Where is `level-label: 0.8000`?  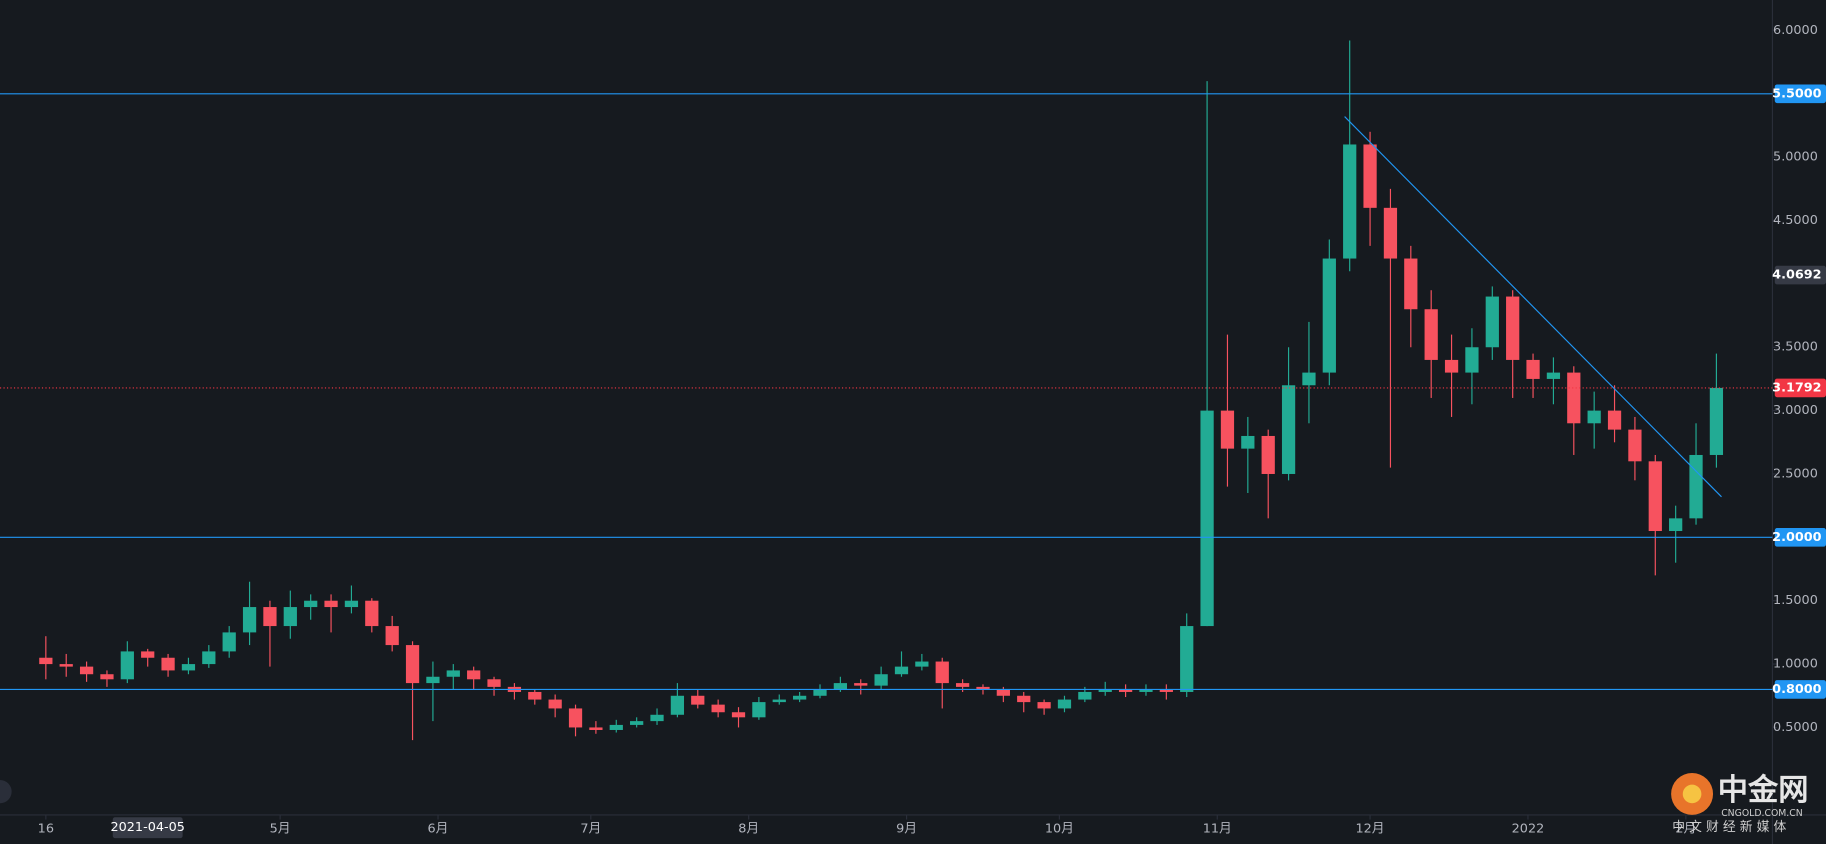
level-label: 0.8000 is located at coordinates (1796, 689).